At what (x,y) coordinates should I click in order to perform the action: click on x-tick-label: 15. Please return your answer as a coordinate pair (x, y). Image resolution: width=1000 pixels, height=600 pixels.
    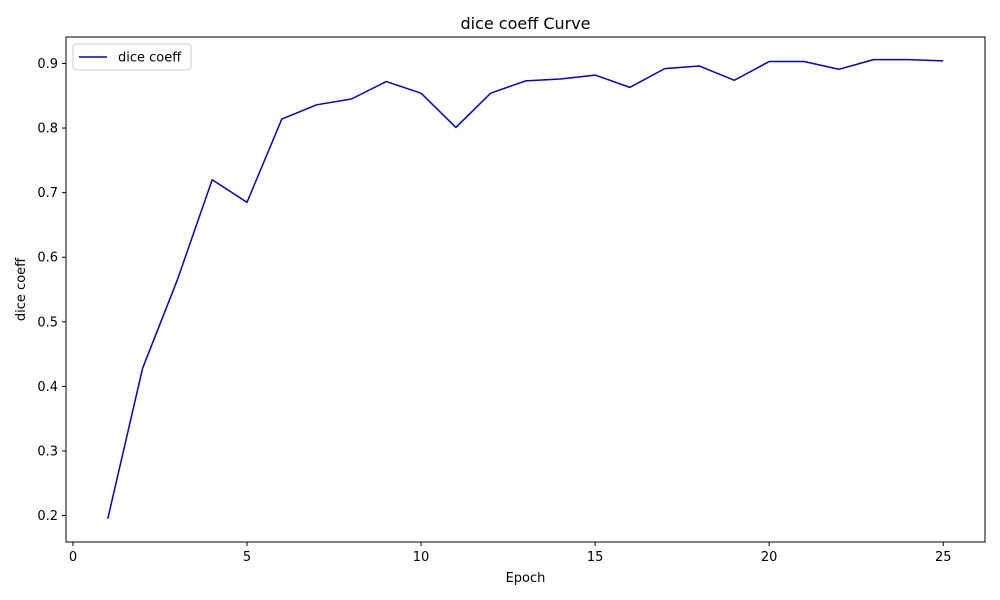
    Looking at the image, I should click on (595, 557).